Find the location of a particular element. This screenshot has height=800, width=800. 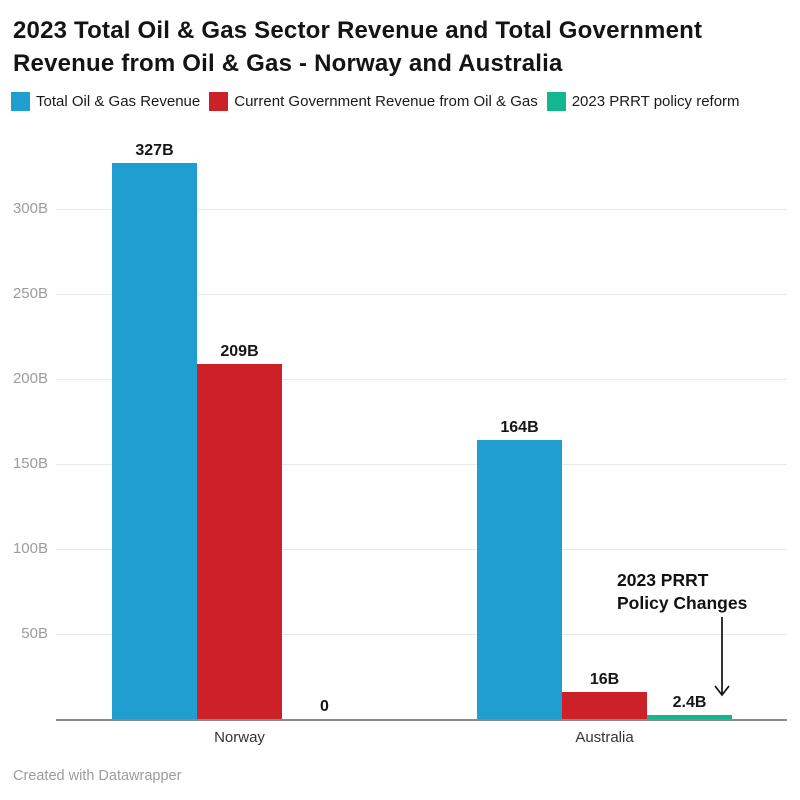

annotation-line1: 2023 PRRT is located at coordinates (663, 580).